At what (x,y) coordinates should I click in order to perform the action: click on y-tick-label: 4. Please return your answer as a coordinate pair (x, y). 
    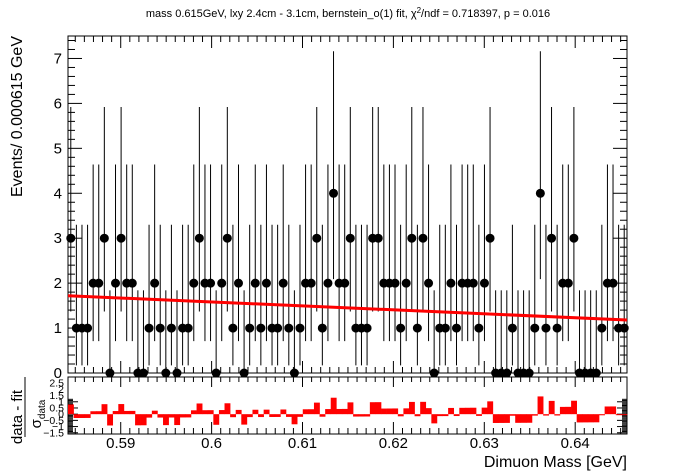
    Looking at the image, I should click on (58, 193).